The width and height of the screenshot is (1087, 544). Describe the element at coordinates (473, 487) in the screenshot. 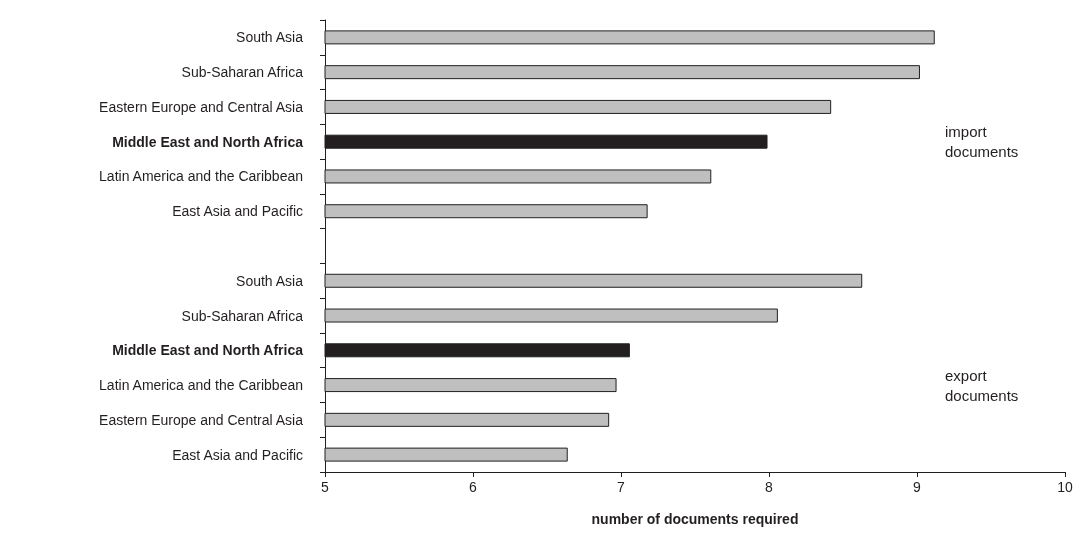

I see `x-tick-label: 6` at that location.